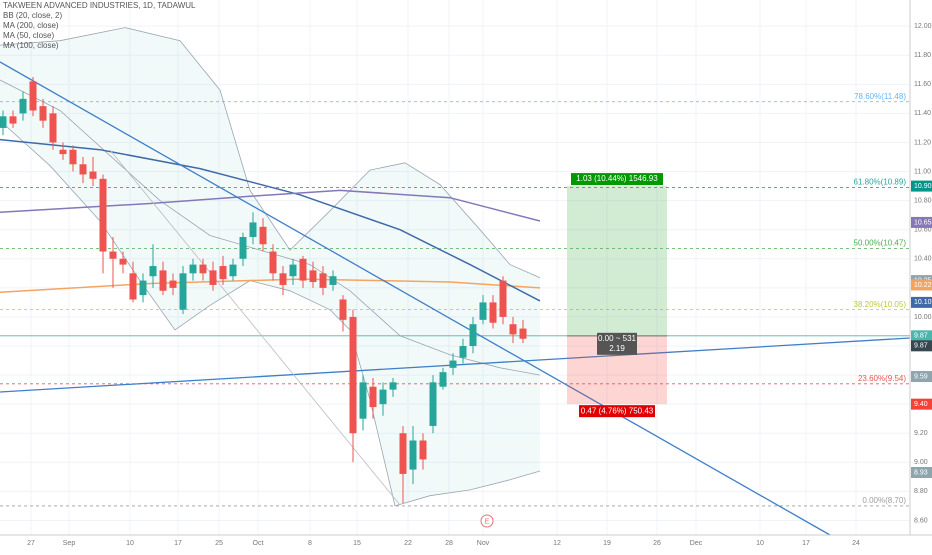 The image size is (932, 555). I want to click on x-tick-label: 10, so click(130, 543).